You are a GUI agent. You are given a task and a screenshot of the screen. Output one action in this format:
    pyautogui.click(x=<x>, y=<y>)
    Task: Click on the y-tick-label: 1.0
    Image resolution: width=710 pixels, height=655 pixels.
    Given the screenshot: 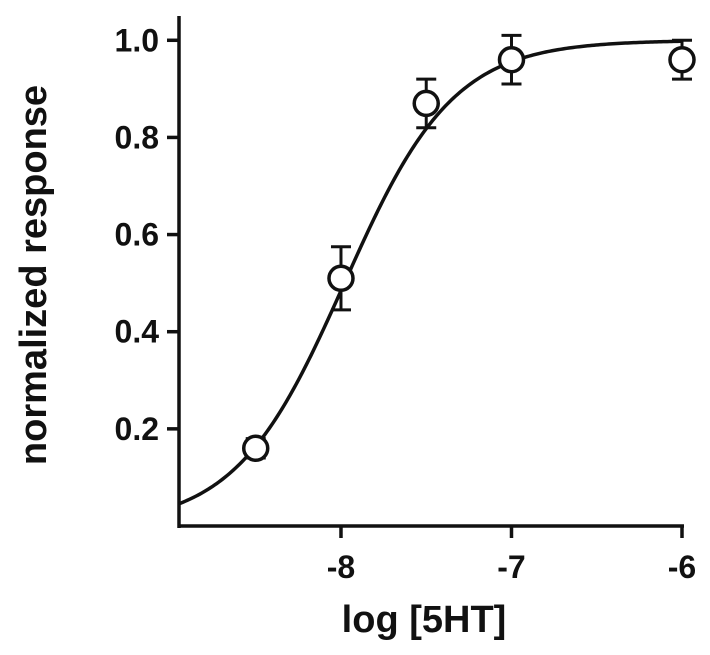 What is the action you would take?
    pyautogui.click(x=137, y=40)
    